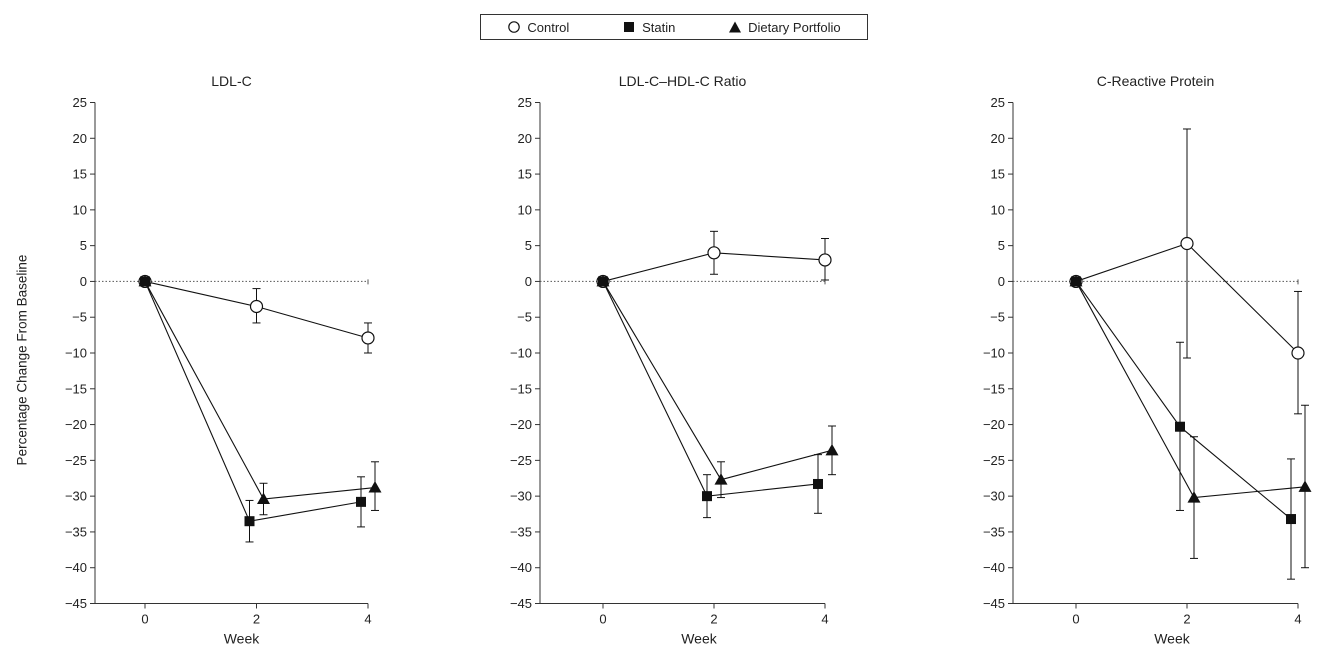  What do you see at coordinates (659, 27) in the screenshot?
I see `legend-label-statin: Statin` at bounding box center [659, 27].